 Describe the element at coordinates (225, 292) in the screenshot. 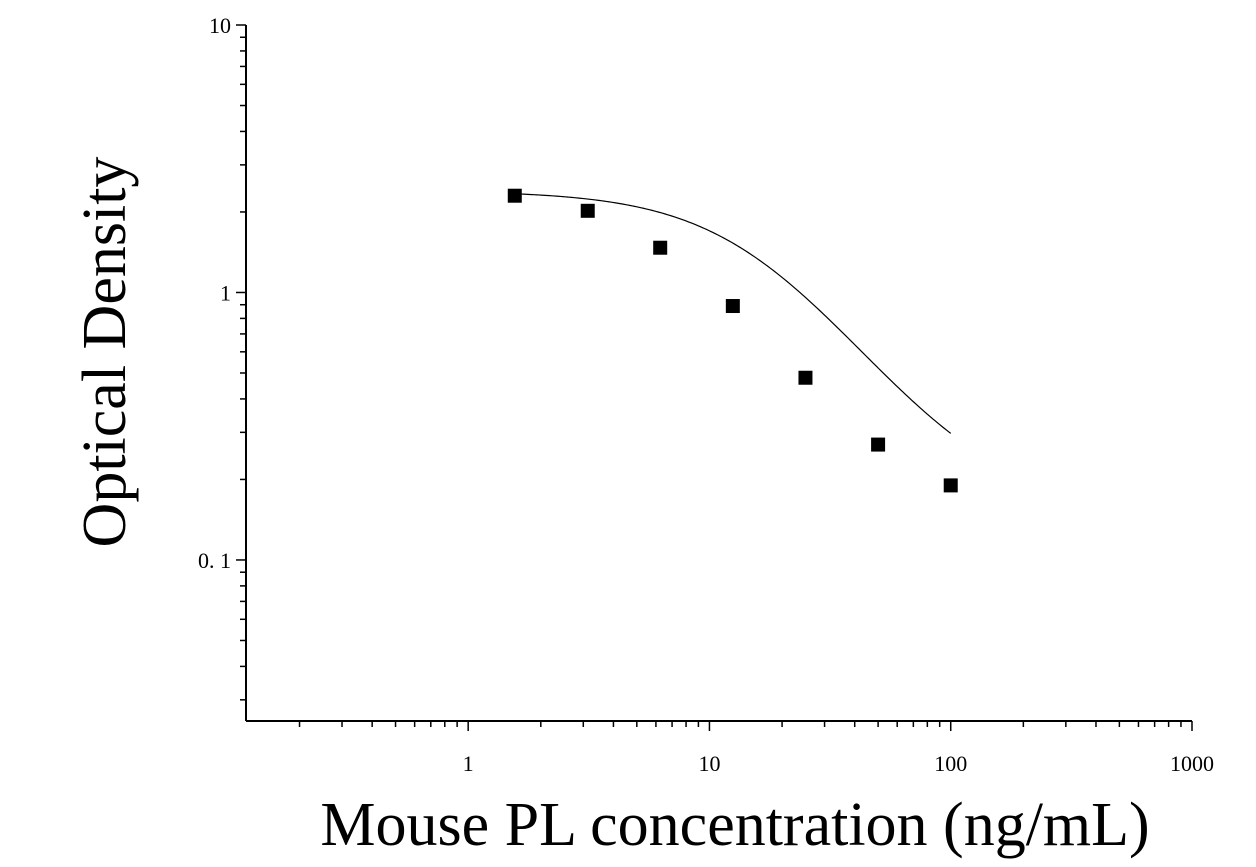

I see `y-tick-label: 1` at that location.